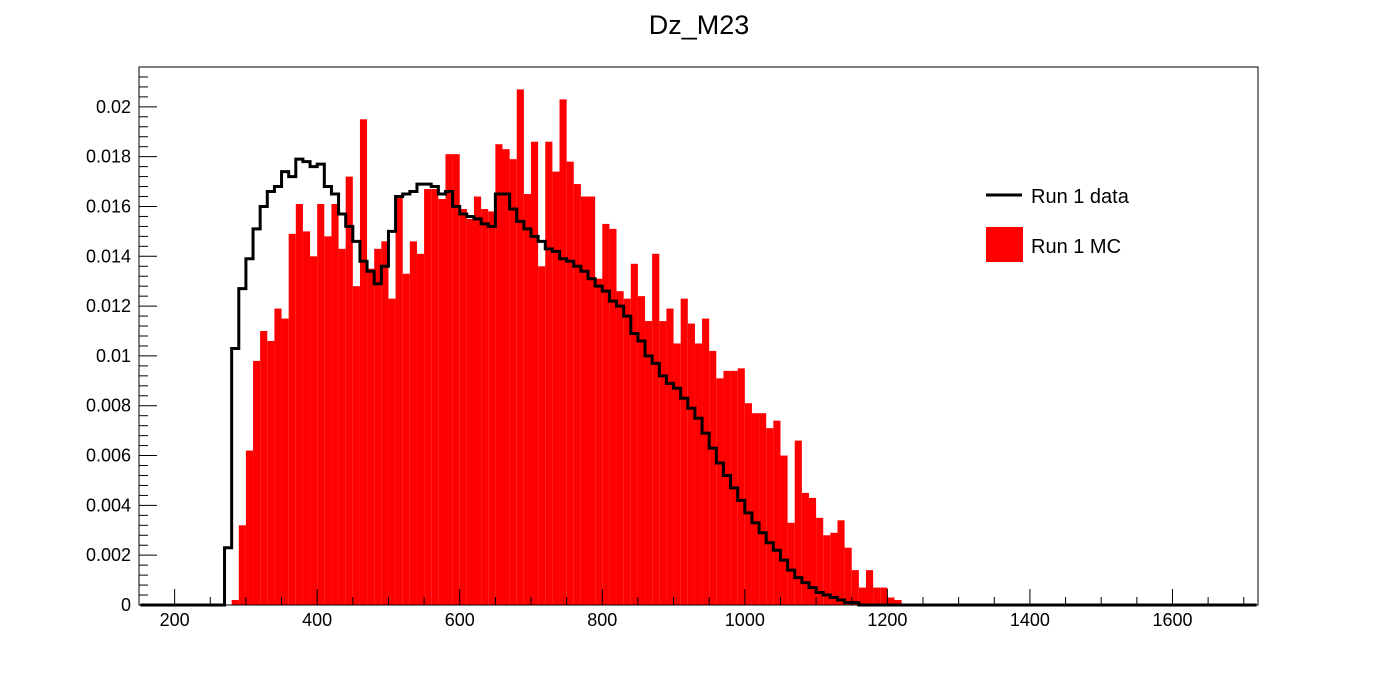 The width and height of the screenshot is (1398, 673). What do you see at coordinates (699, 25) in the screenshot?
I see `chart-title: Dz_M23` at bounding box center [699, 25].